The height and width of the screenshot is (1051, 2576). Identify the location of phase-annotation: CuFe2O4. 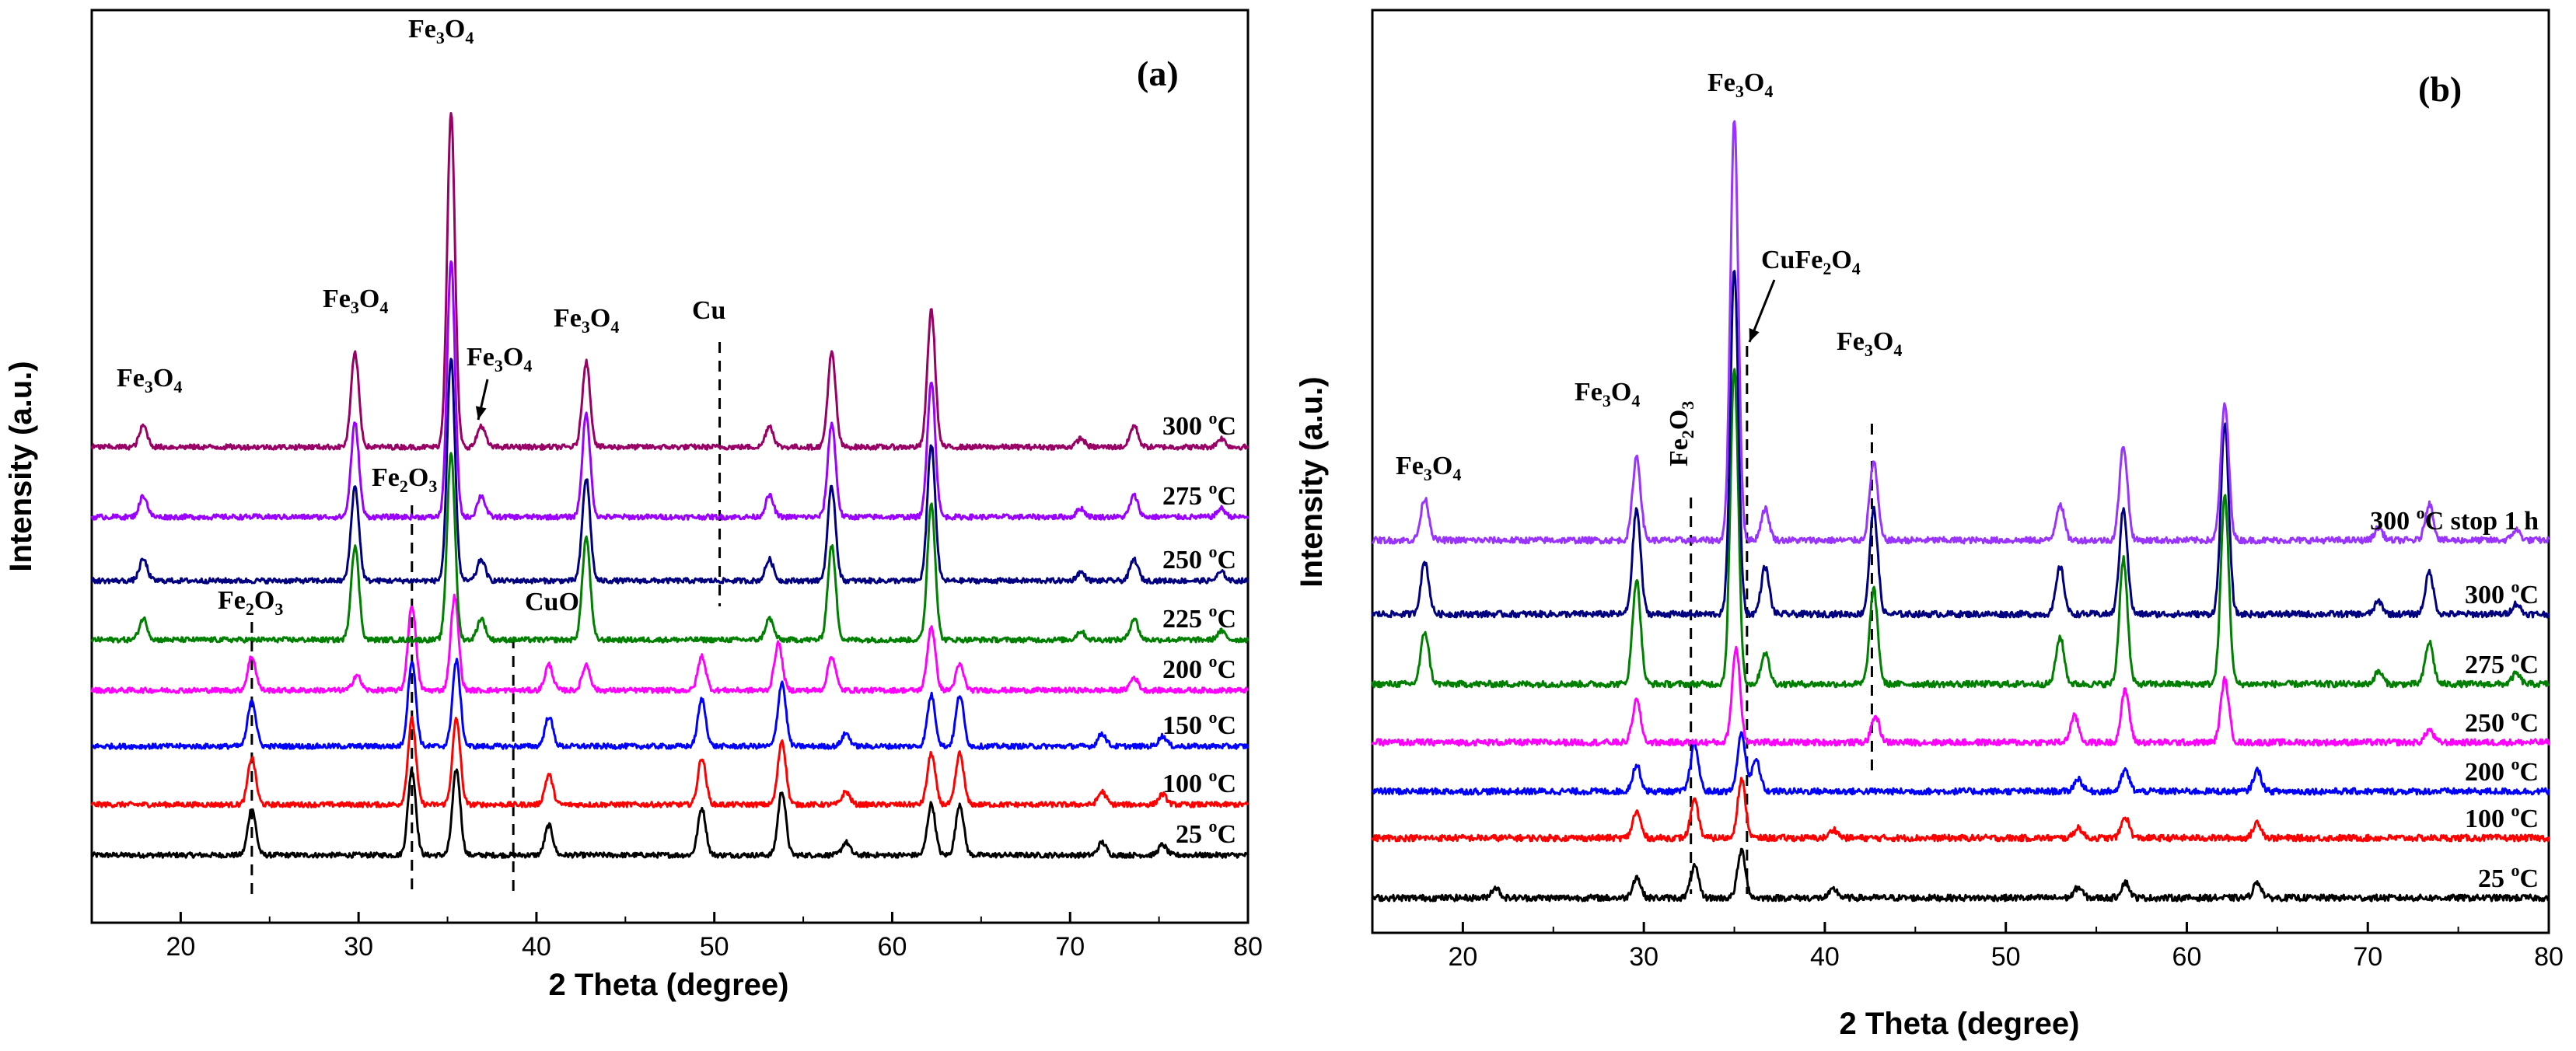
(1811, 262).